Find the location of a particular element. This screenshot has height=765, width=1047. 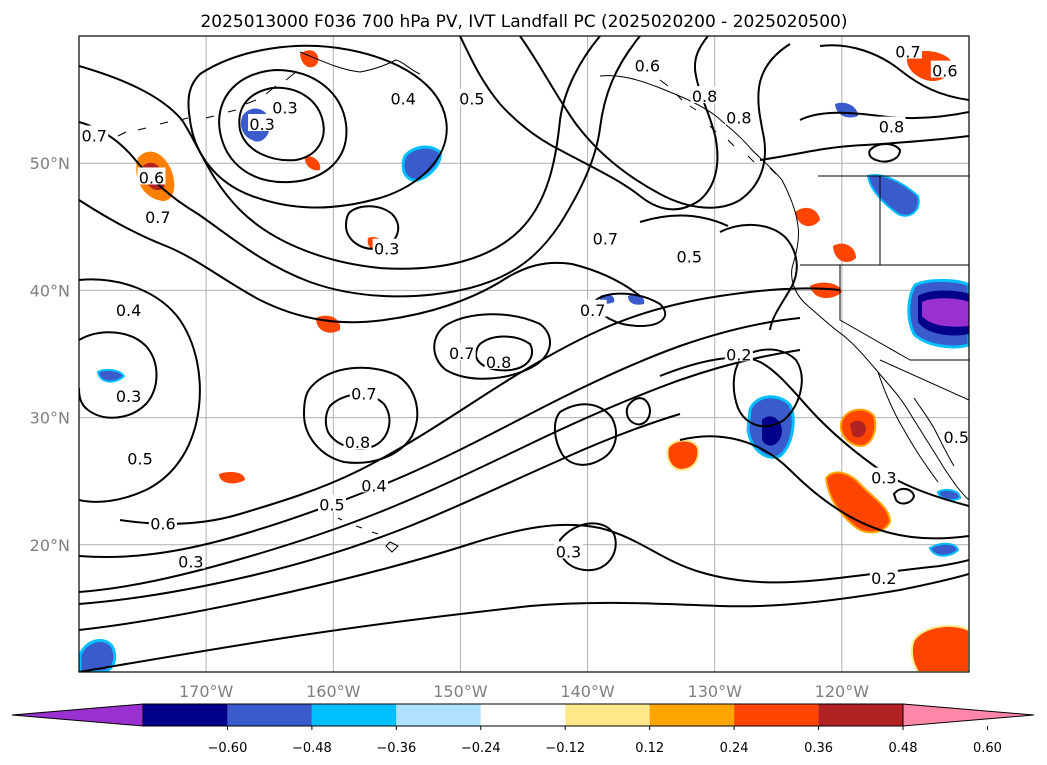

colorbar-tick-label: 0.60 is located at coordinates (987, 748).